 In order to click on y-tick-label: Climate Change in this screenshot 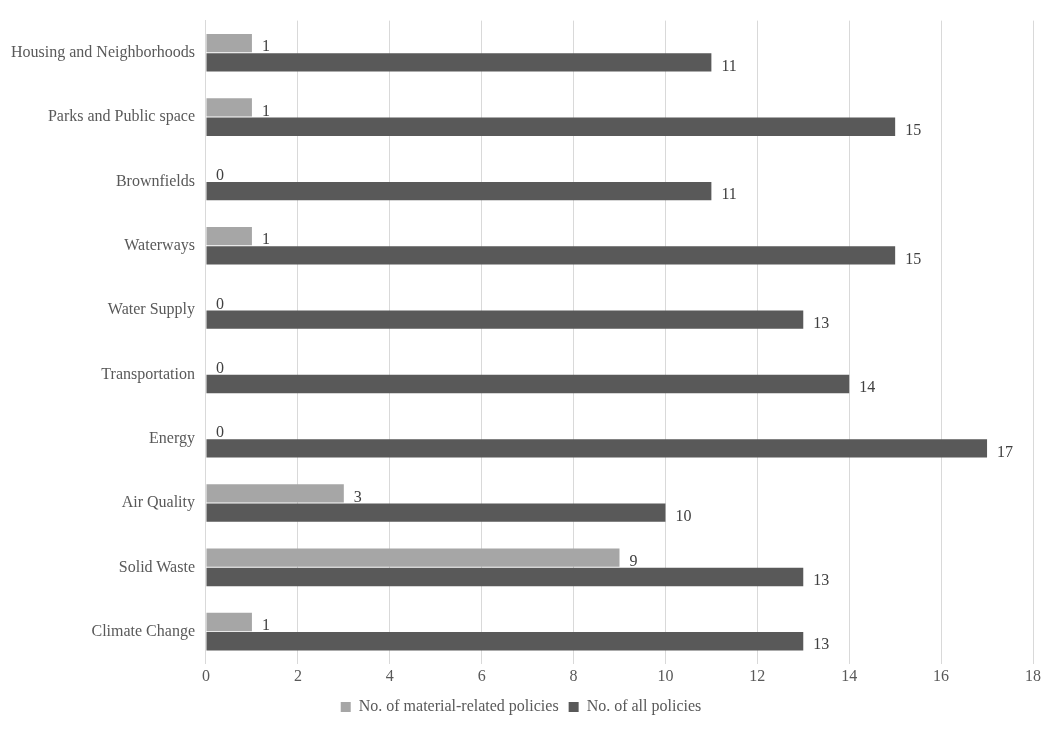, I will do `click(143, 630)`.